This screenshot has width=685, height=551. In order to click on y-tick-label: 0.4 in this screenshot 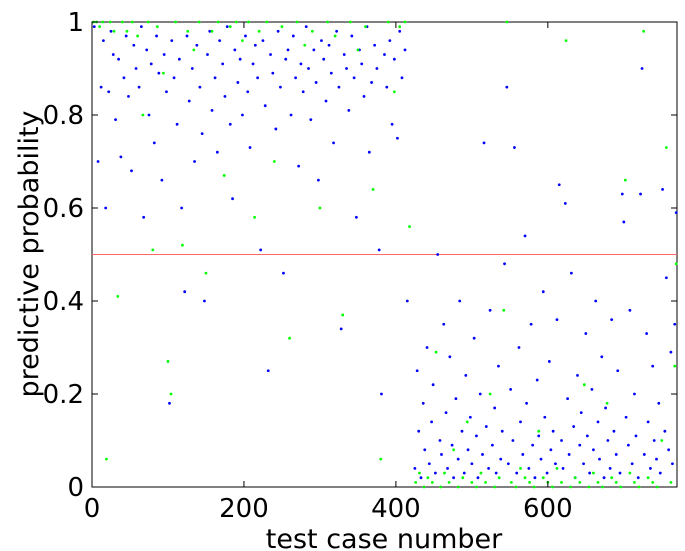, I will do `click(63, 302)`.